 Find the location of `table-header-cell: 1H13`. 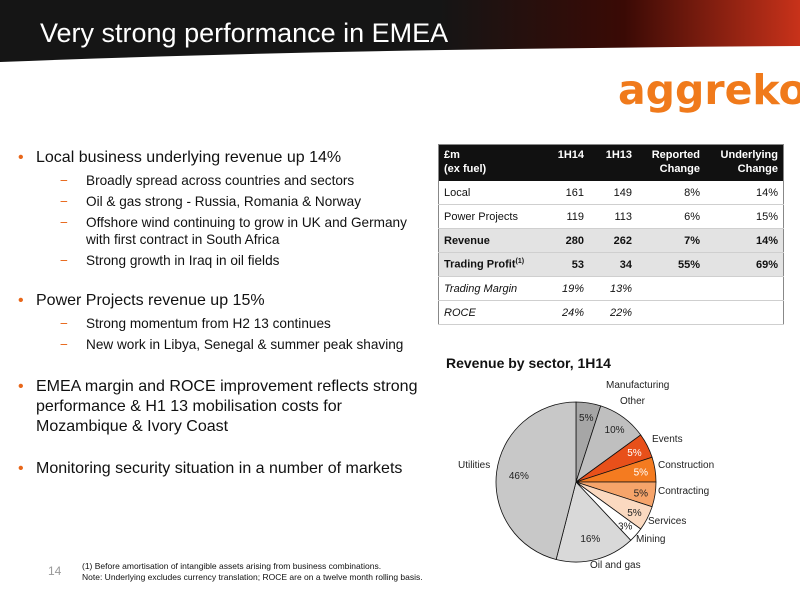

table-header-cell: 1H13 is located at coordinates (613, 162).